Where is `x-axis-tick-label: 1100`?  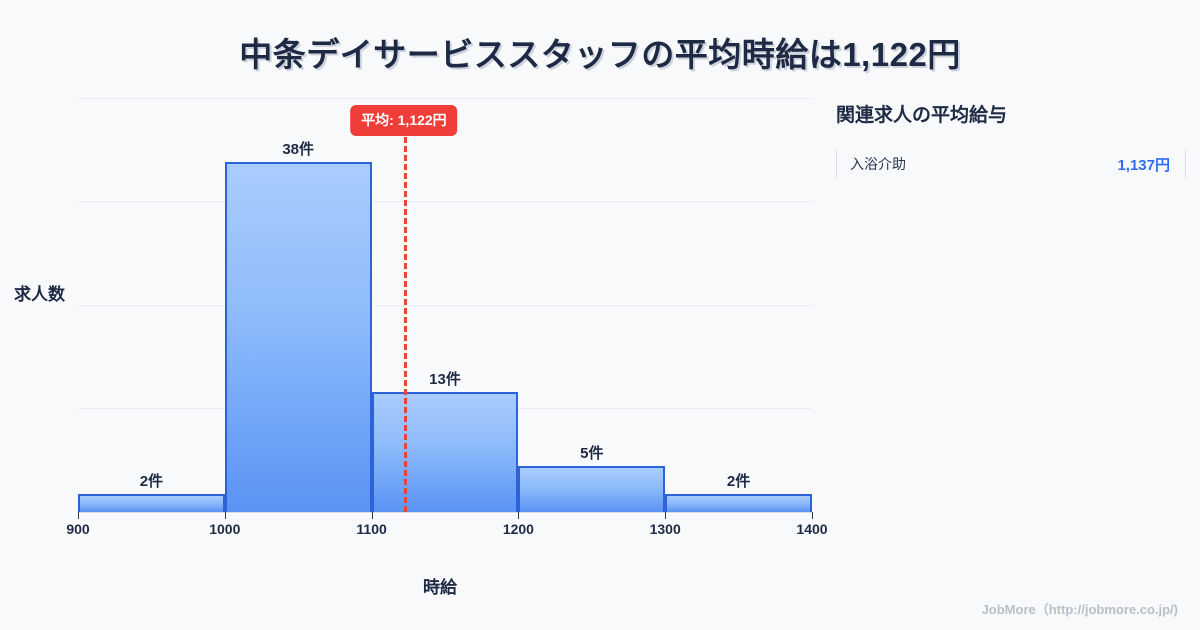 x-axis-tick-label: 1100 is located at coordinates (371, 529).